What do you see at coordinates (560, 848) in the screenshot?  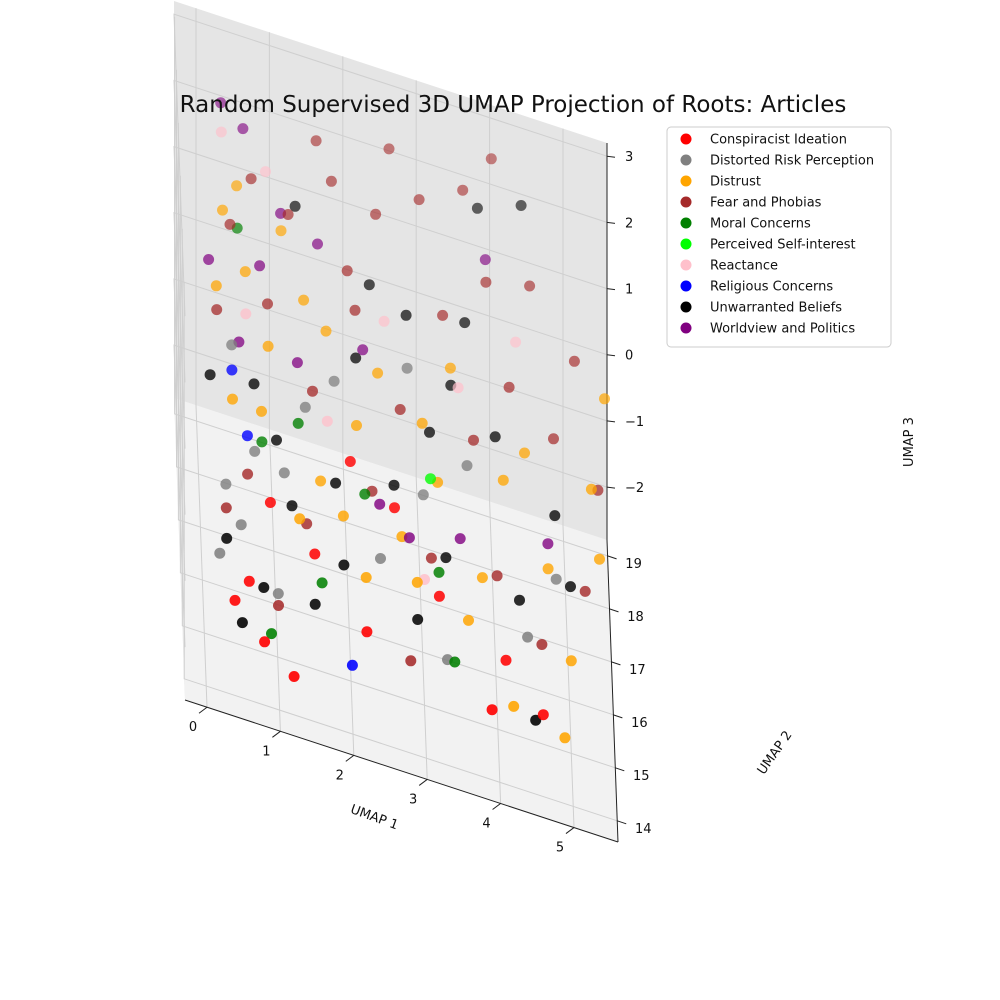 I see `x-tick-label: 5` at bounding box center [560, 848].